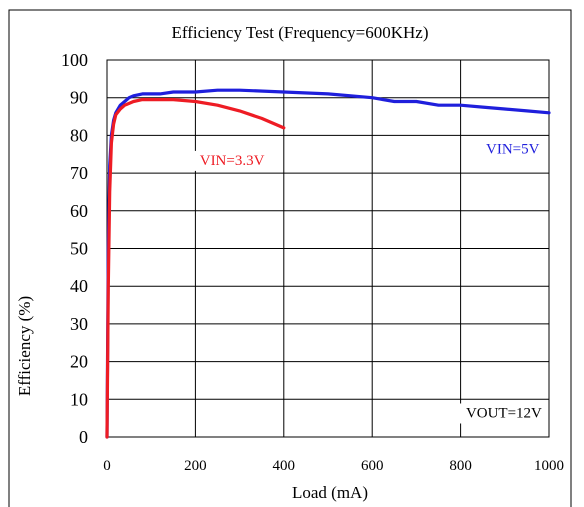  I want to click on y-tick-label: 40, so click(79, 286).